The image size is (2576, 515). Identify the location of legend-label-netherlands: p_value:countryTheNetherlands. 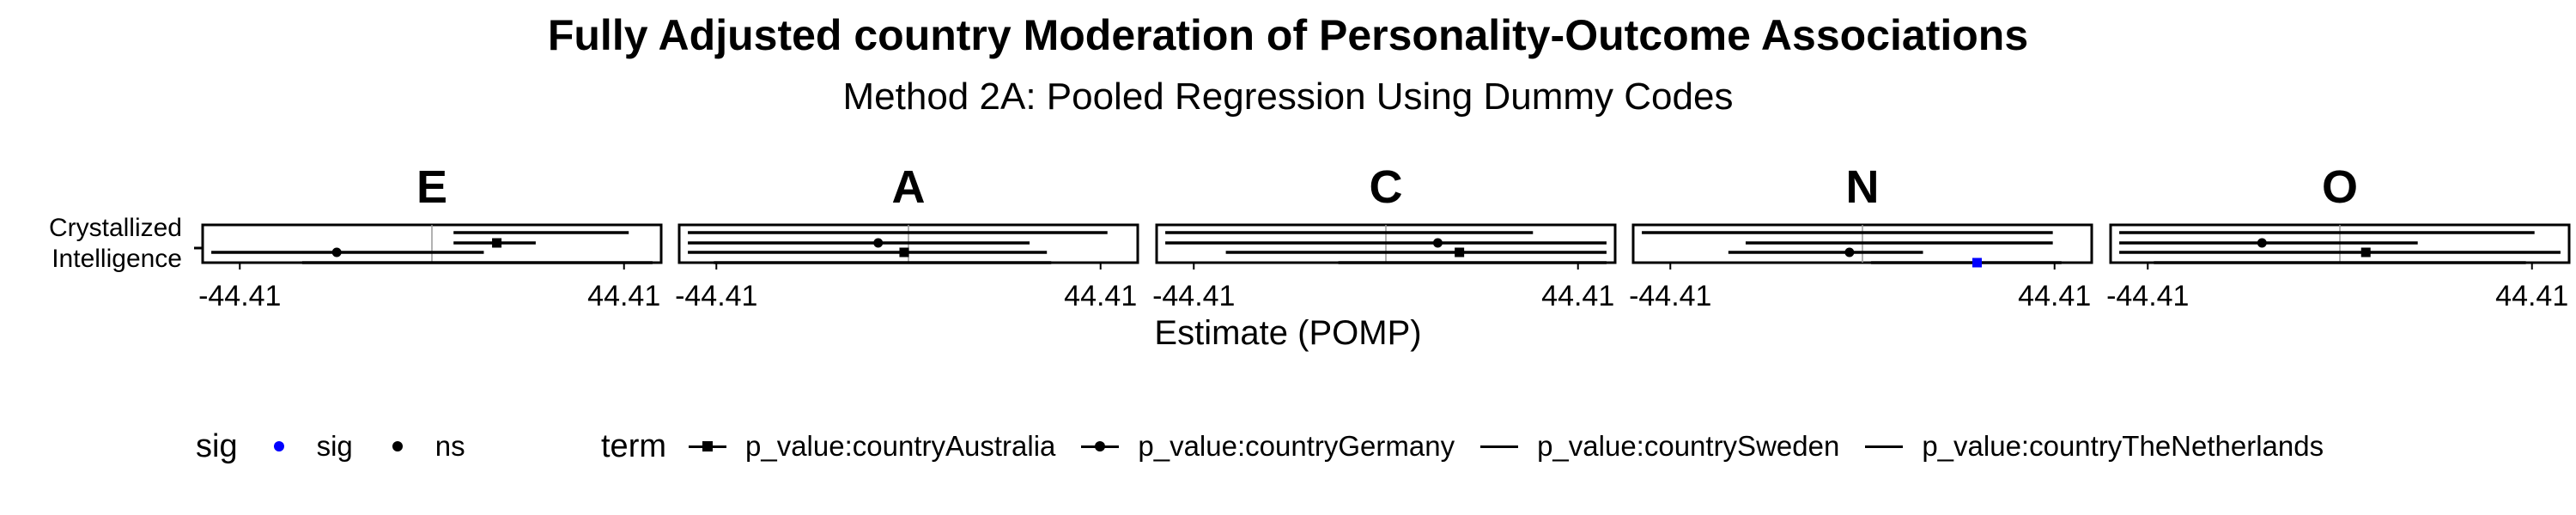
(2123, 446).